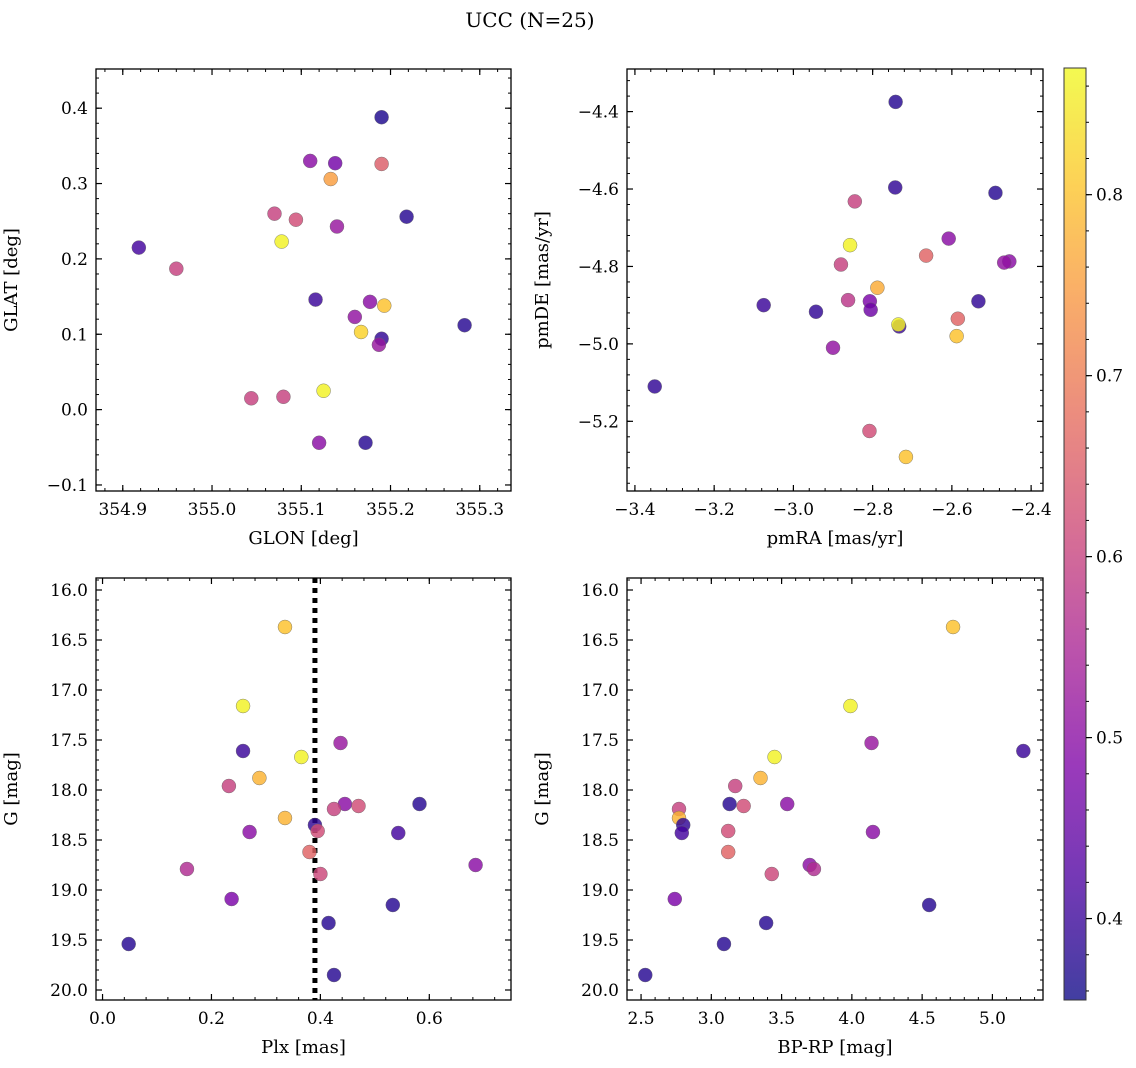 Image resolution: width=1136 pixels, height=1068 pixels. What do you see at coordinates (479, 510) in the screenshot?
I see `x-tick-label: 355.3` at bounding box center [479, 510].